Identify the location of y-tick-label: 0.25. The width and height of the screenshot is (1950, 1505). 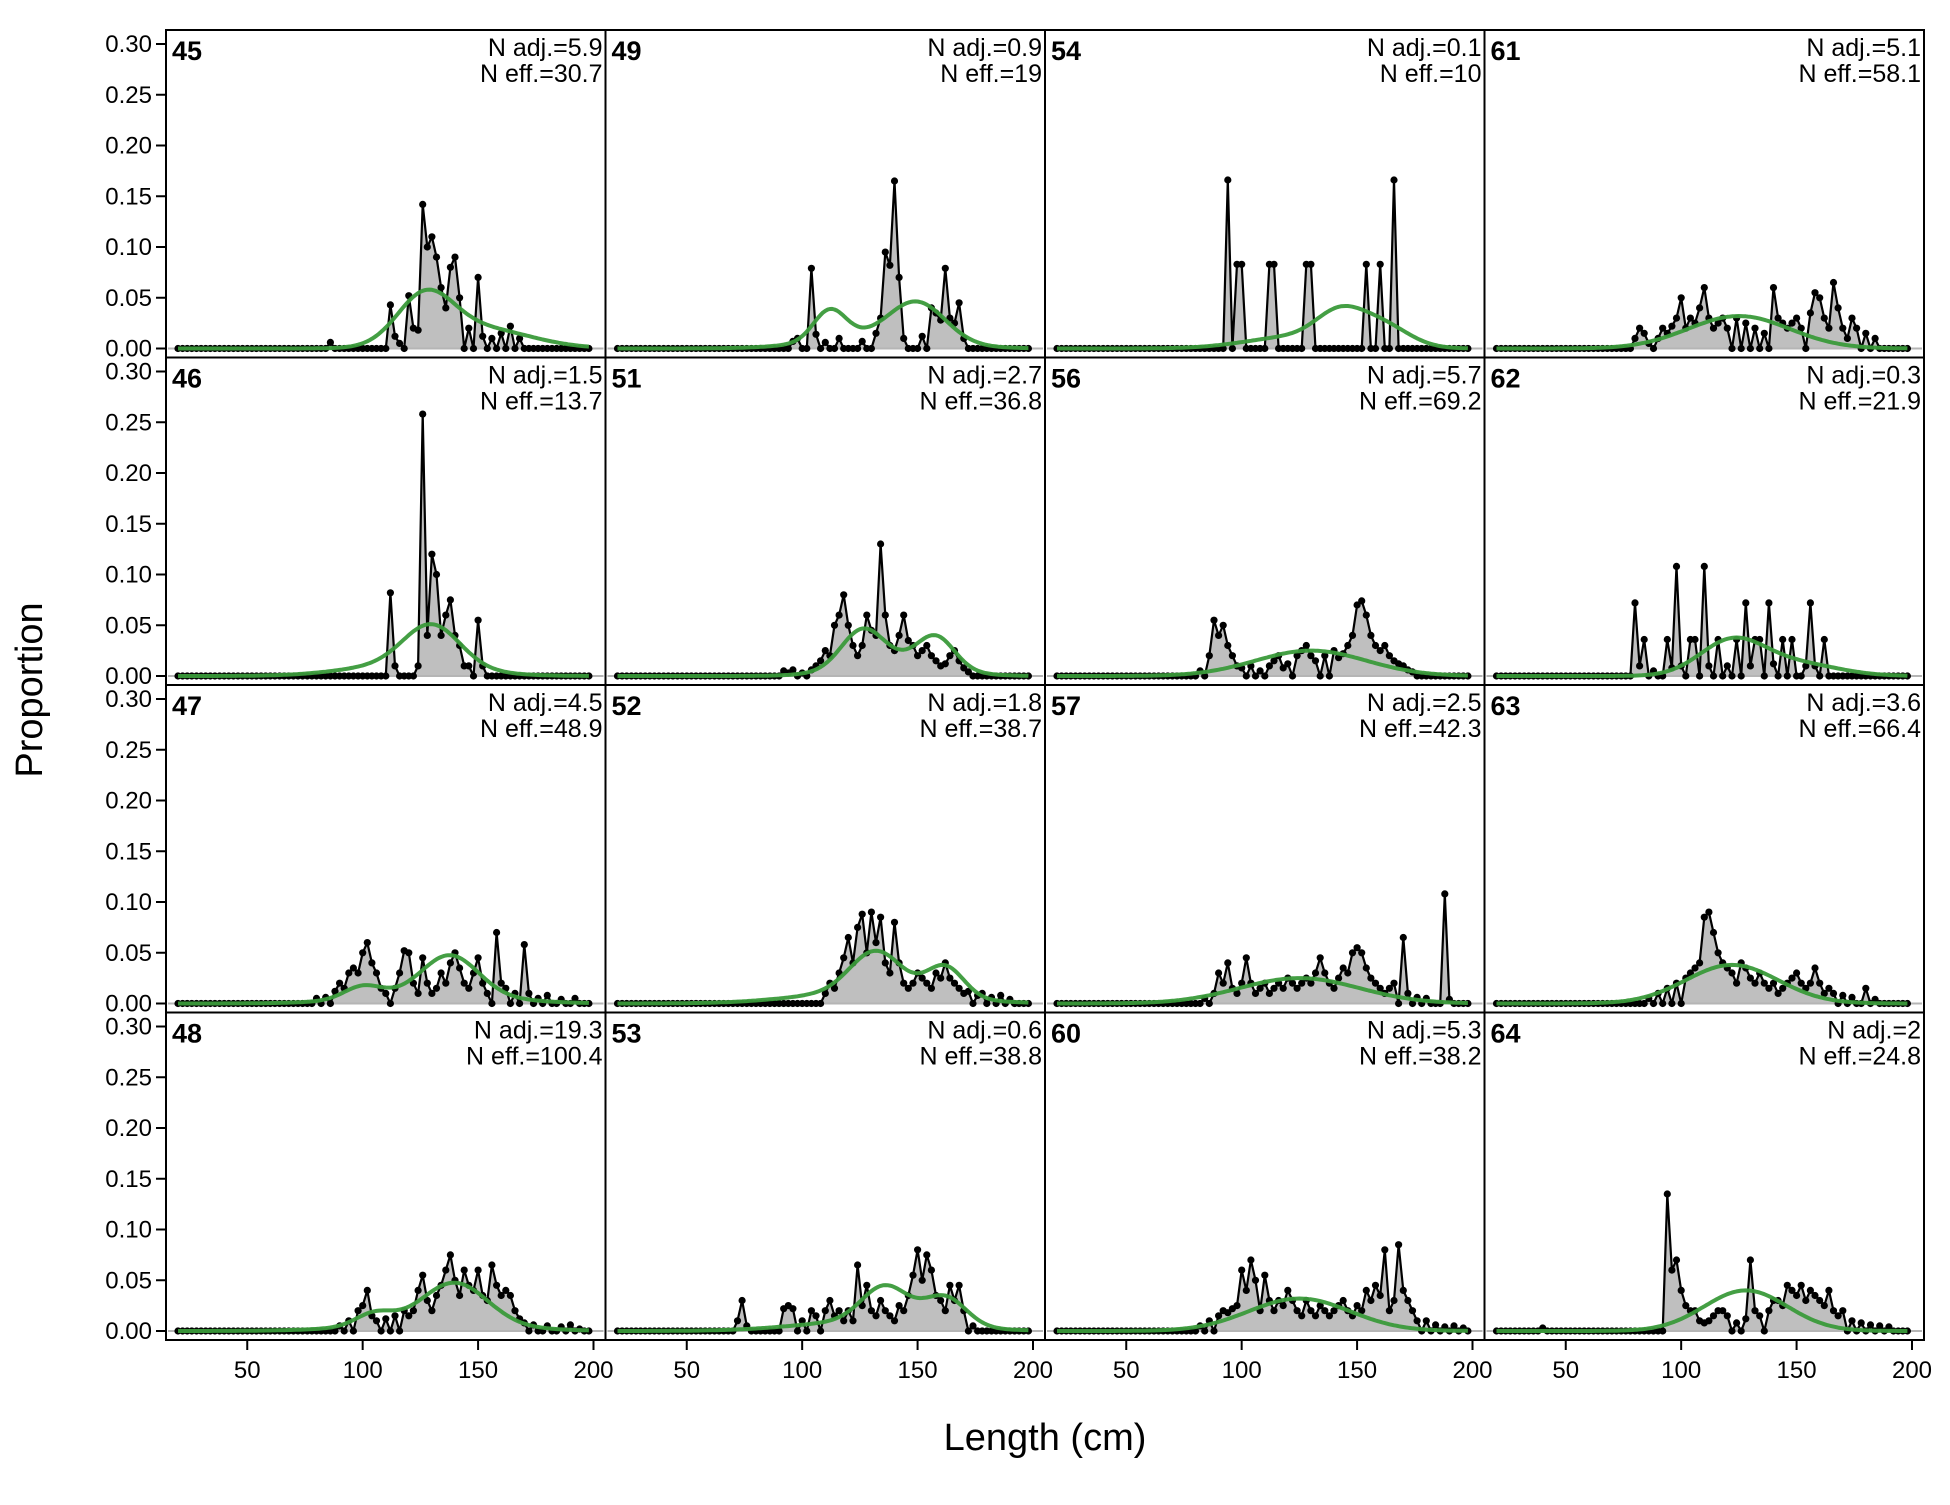
(128, 422).